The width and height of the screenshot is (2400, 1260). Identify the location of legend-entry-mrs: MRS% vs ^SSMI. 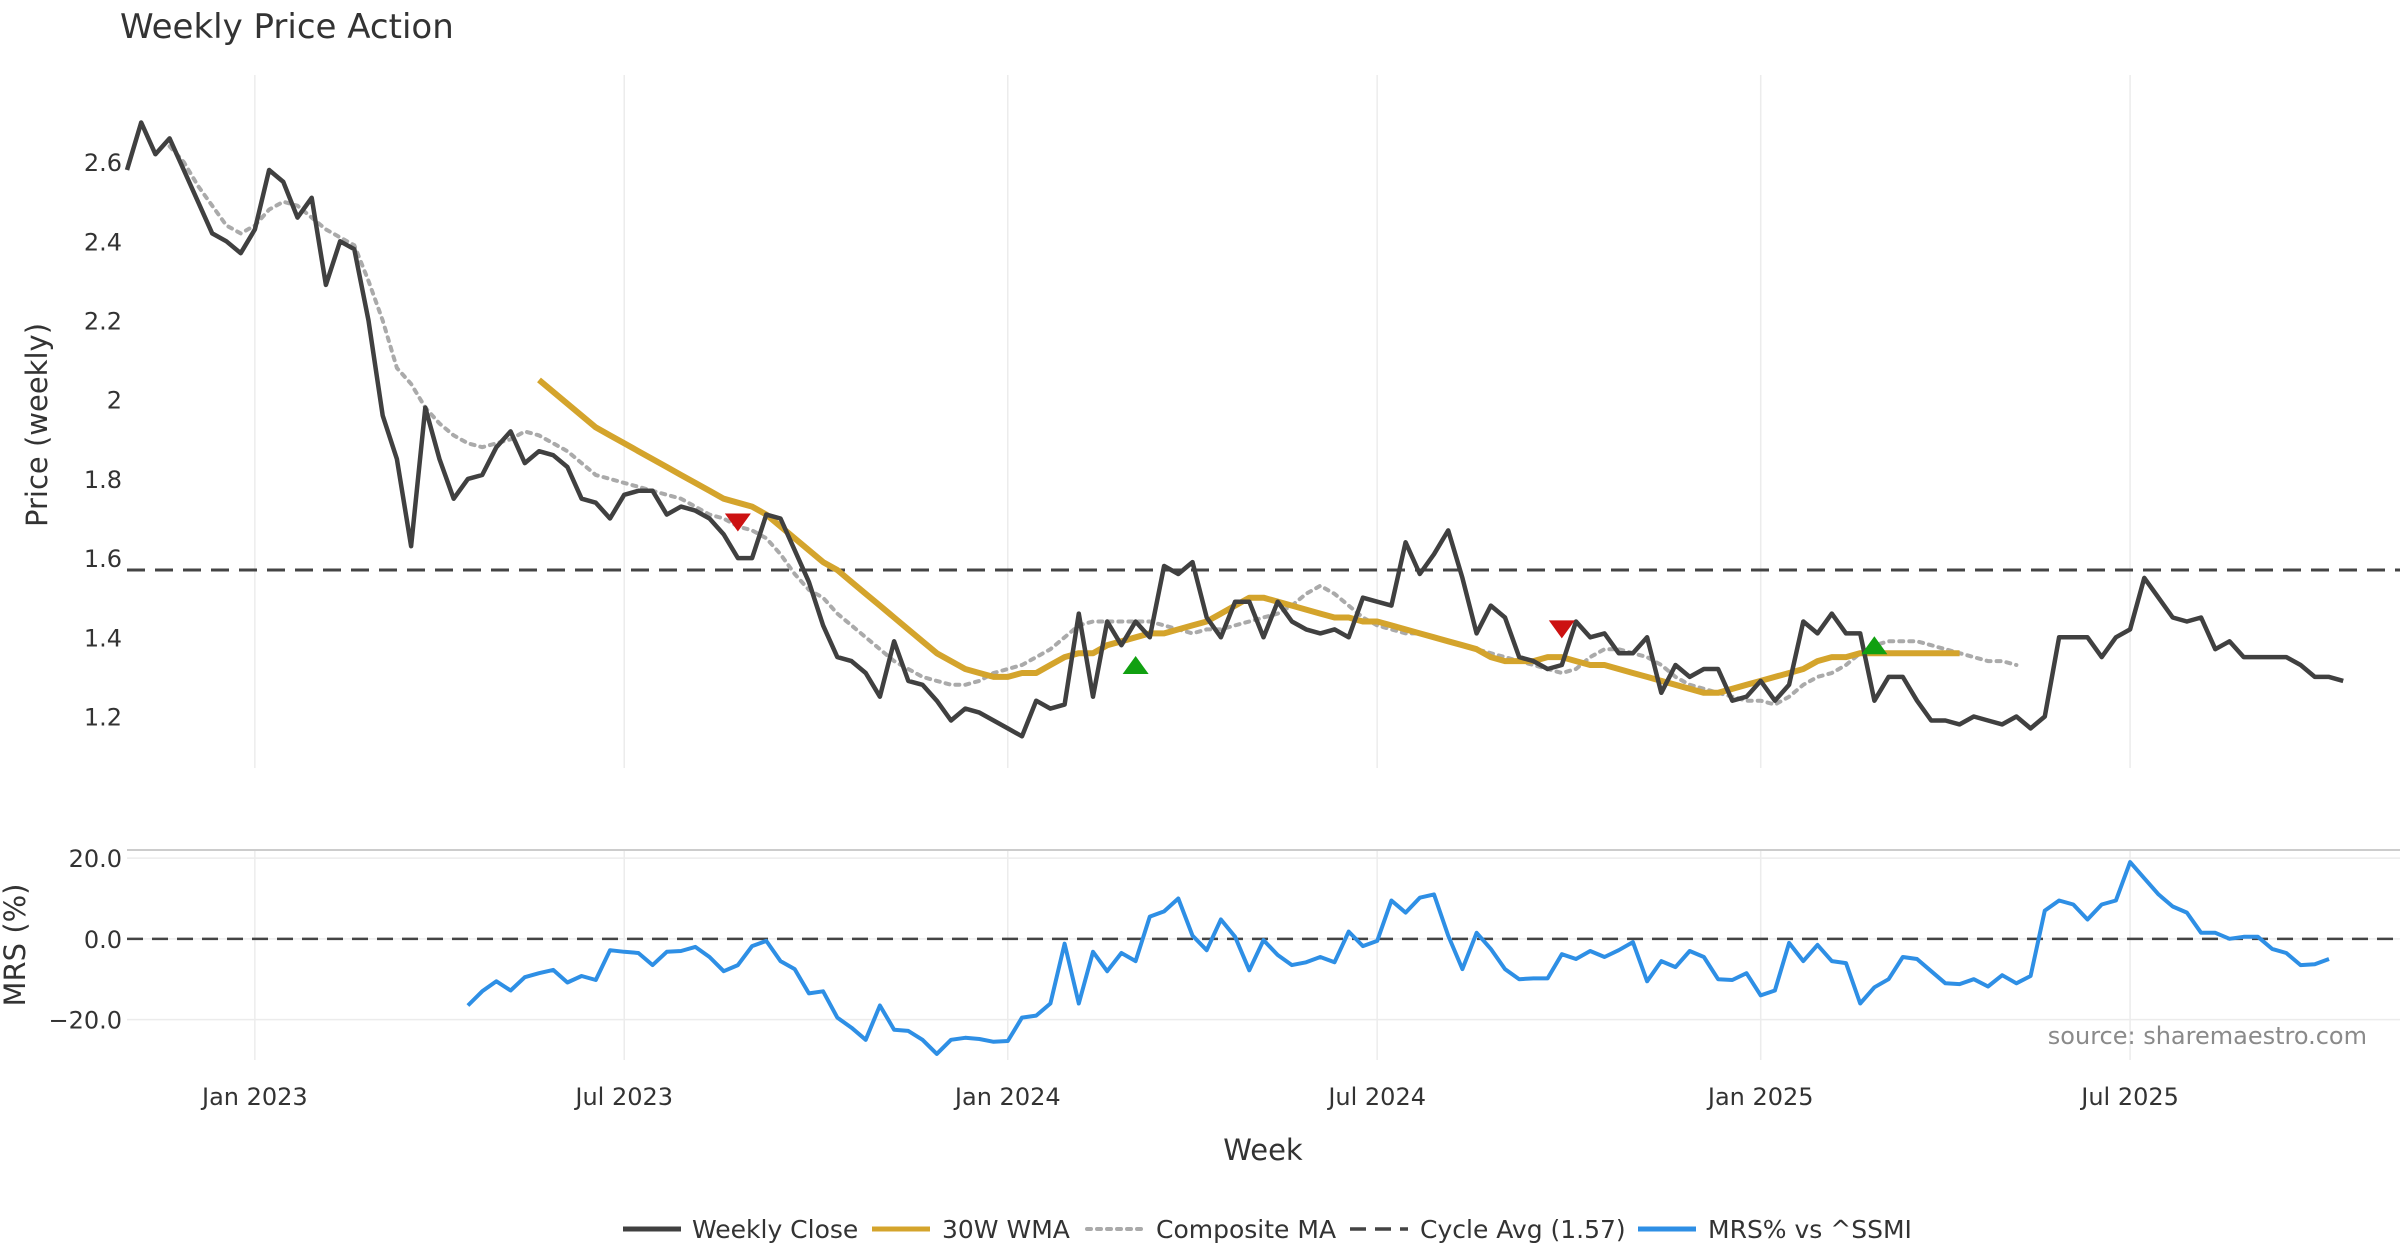
(1775, 1229).